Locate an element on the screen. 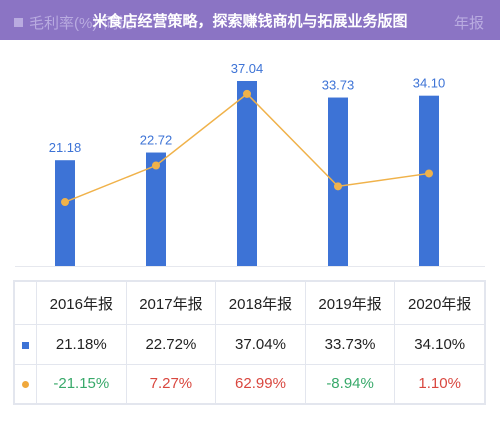  table-header-cell: 2017年报 is located at coordinates (171, 303).